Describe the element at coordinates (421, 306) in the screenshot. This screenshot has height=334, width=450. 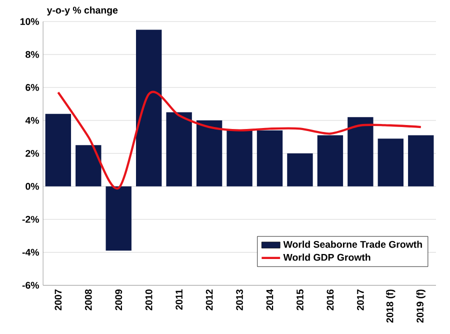
I see `x-tick-label: 2019 (f)` at that location.